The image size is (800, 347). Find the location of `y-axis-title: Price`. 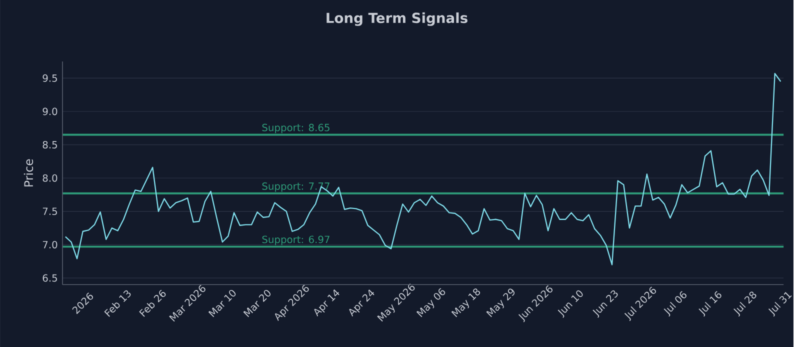

y-axis-title: Price is located at coordinates (29, 172).